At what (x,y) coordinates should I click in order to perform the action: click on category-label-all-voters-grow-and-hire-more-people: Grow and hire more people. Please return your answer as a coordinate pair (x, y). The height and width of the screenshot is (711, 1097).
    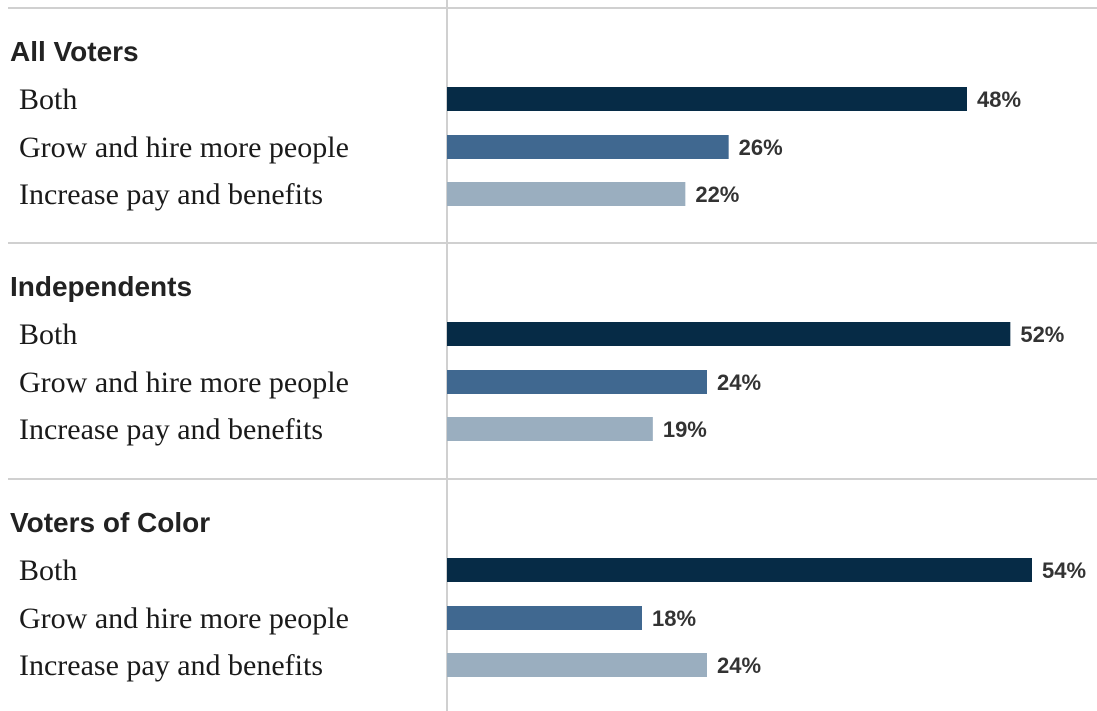
    Looking at the image, I should click on (184, 147).